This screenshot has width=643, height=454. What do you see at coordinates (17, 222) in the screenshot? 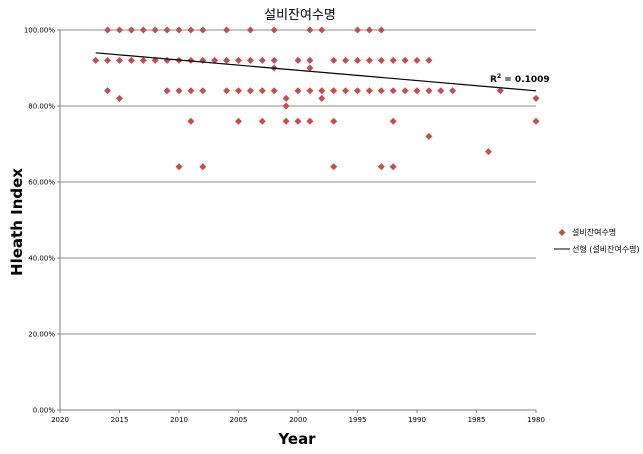
I see `y-axis-label: Hleath Index` at bounding box center [17, 222].